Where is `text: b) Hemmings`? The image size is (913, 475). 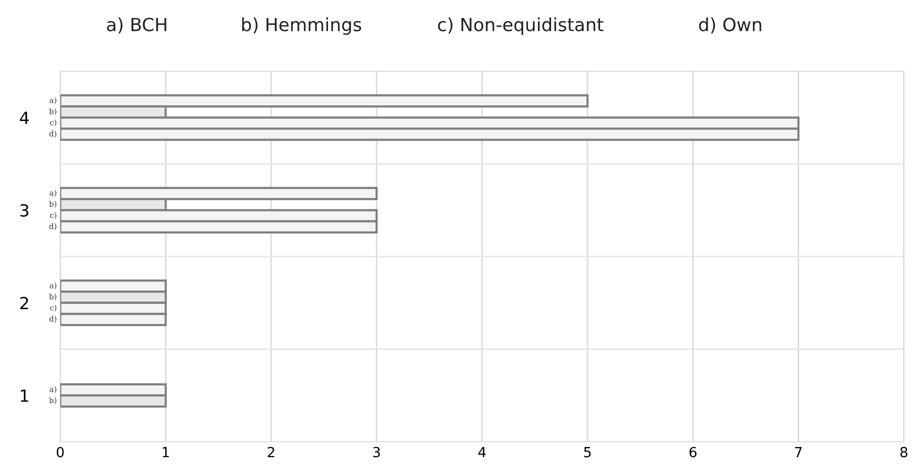 text: b) Hemmings is located at coordinates (302, 26).